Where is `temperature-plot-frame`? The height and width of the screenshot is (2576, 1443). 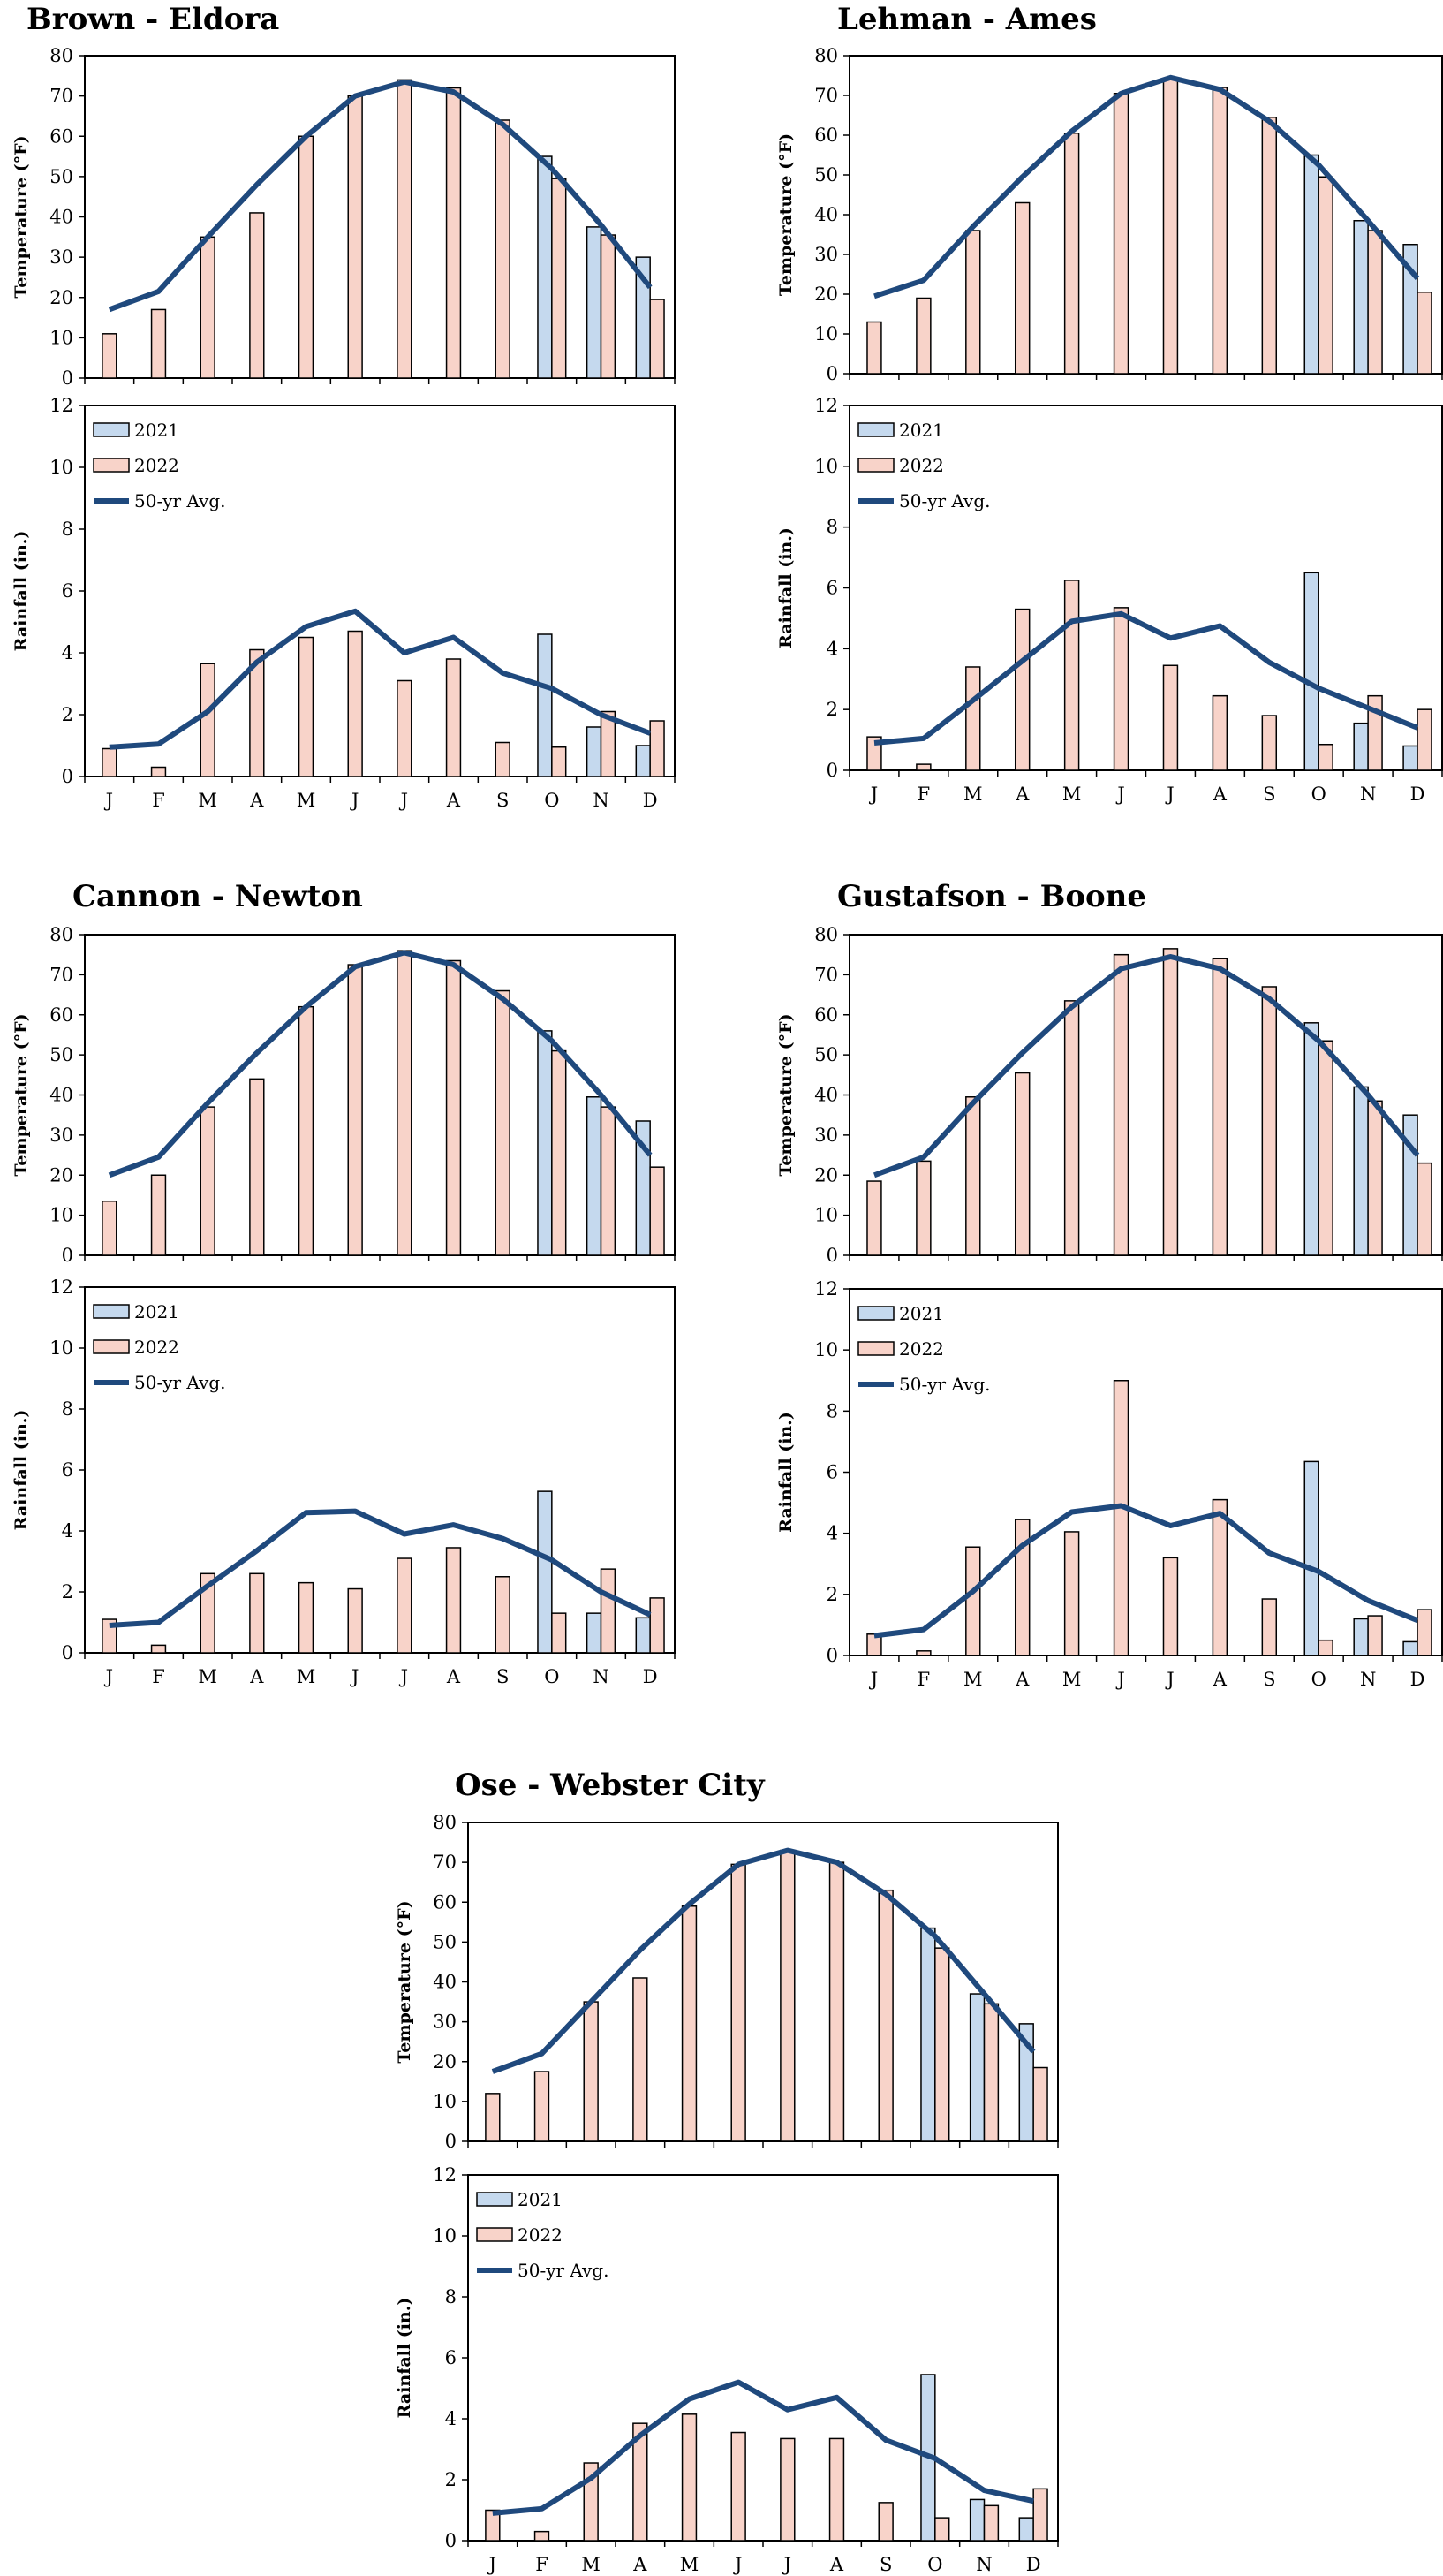
temperature-plot-frame is located at coordinates (1146, 1095).